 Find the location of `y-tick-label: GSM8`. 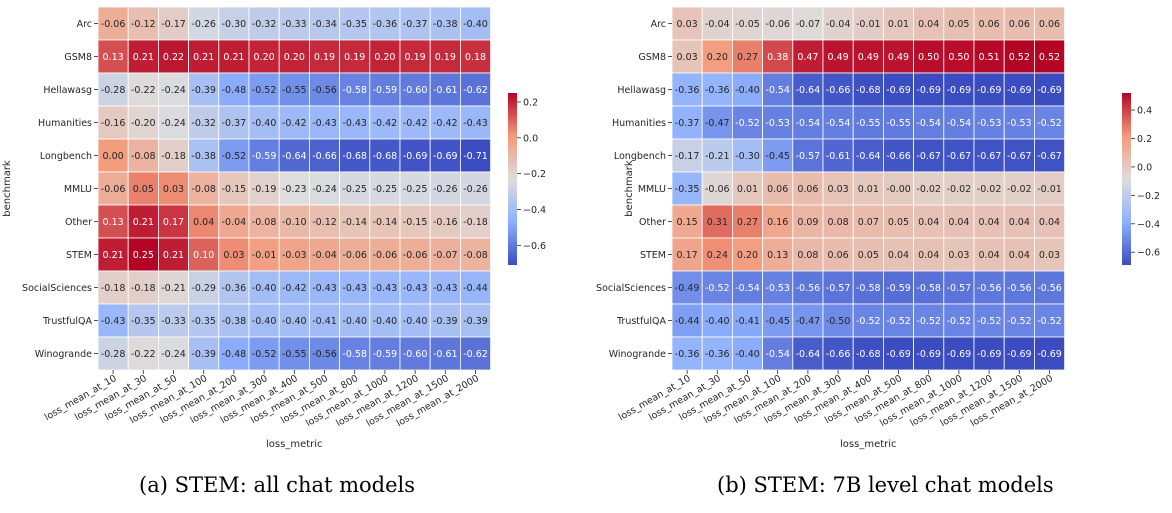

y-tick-label: GSM8 is located at coordinates (652, 57).